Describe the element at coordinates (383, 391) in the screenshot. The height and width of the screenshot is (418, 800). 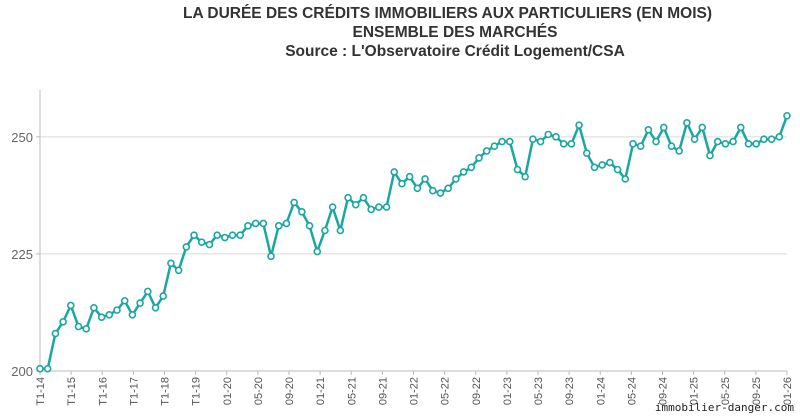
I see `x-tick-label: 09-21` at that location.